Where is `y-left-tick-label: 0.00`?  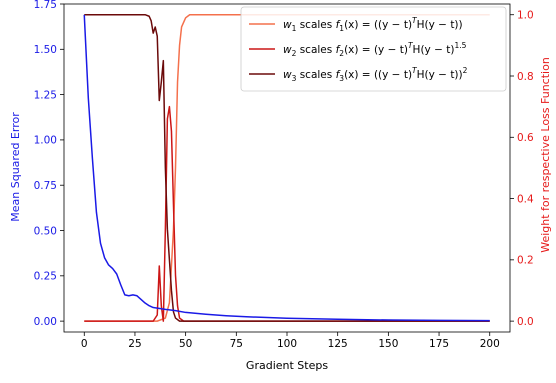 y-left-tick-label: 0.00 is located at coordinates (45, 322).